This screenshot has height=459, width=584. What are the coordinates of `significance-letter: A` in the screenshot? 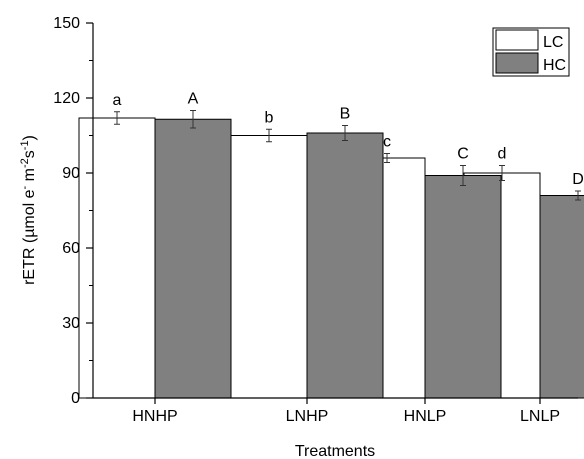 It's located at (193, 99).